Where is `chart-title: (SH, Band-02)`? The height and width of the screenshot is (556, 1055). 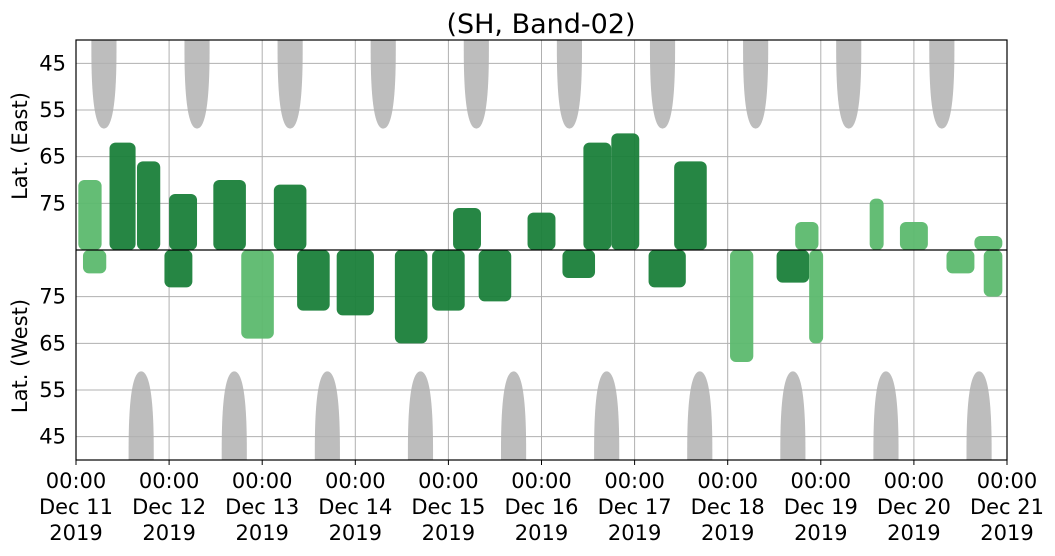
chart-title: (SH, Band-02) is located at coordinates (540, 24).